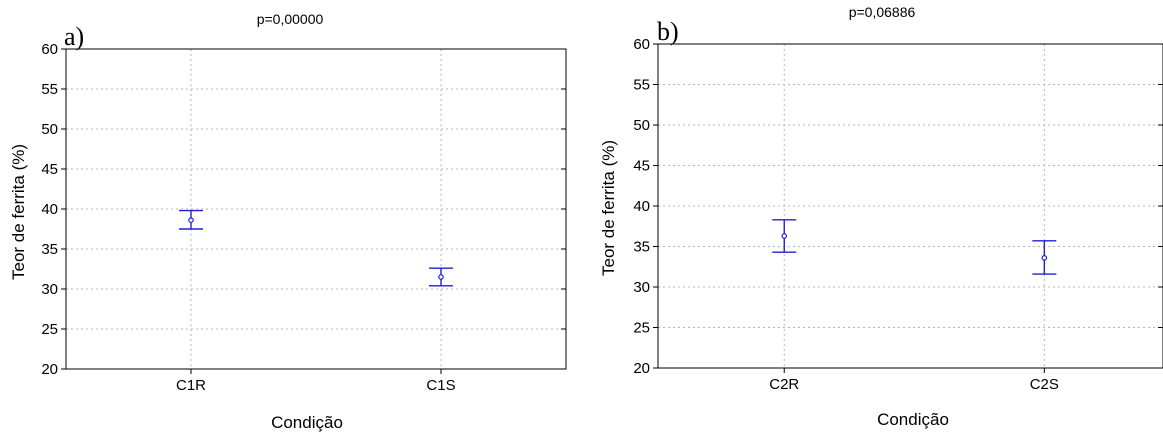 Image resolution: width=1163 pixels, height=432 pixels. I want to click on error-bar-C2S, so click(1044, 257).